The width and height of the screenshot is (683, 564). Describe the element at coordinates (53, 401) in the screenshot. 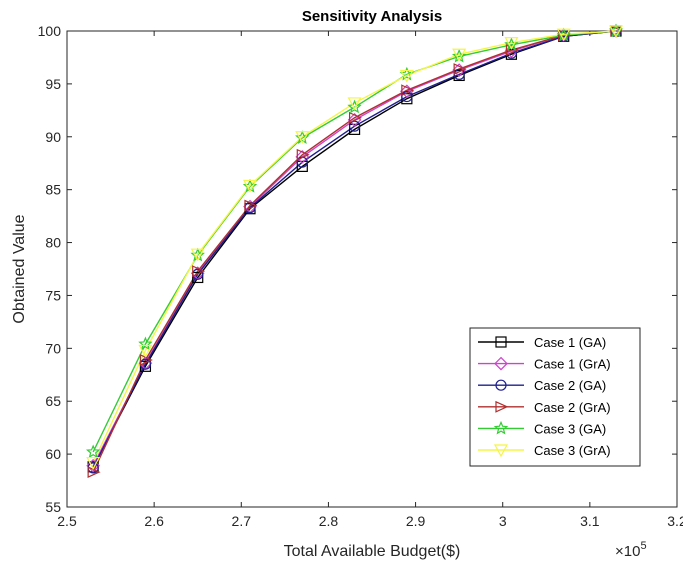

I see `y-tick-label: 65` at that location.